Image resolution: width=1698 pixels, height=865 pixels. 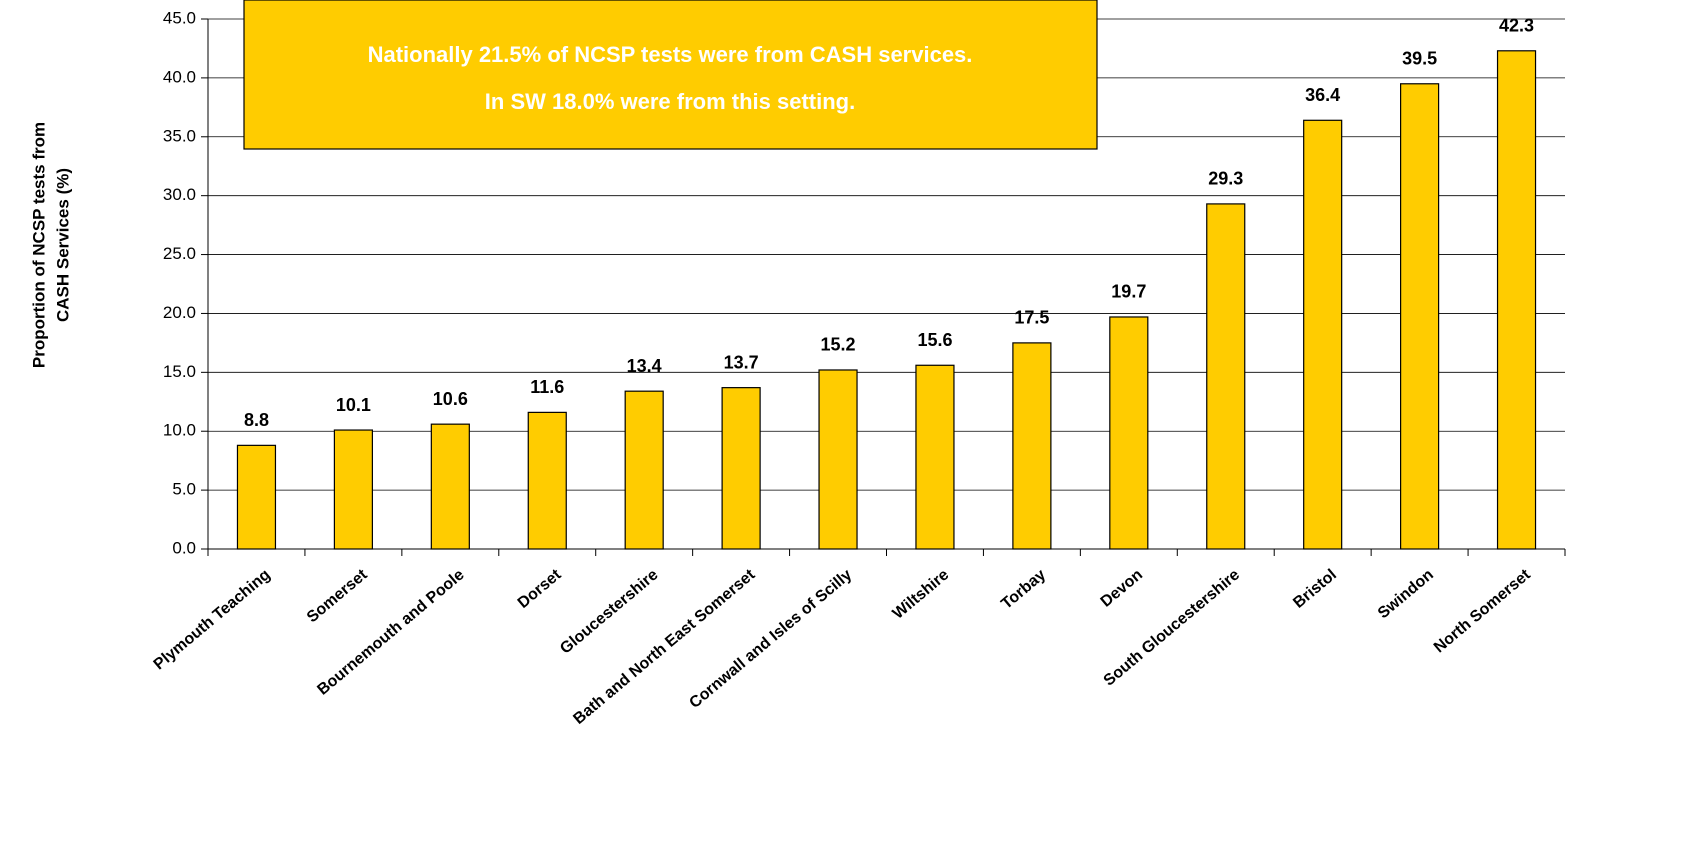 What do you see at coordinates (179, 312) in the screenshot?
I see `y-tick-label: 20.0` at bounding box center [179, 312].